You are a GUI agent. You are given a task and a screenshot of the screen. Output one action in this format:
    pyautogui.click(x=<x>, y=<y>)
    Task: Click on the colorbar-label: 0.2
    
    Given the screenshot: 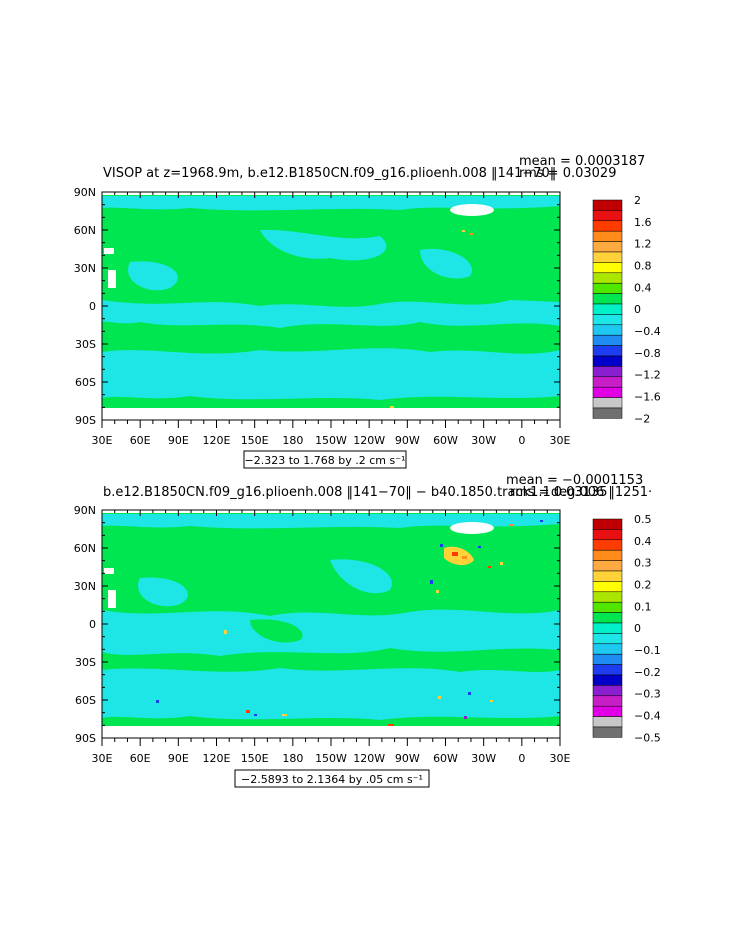 What is the action you would take?
    pyautogui.click(x=643, y=585)
    